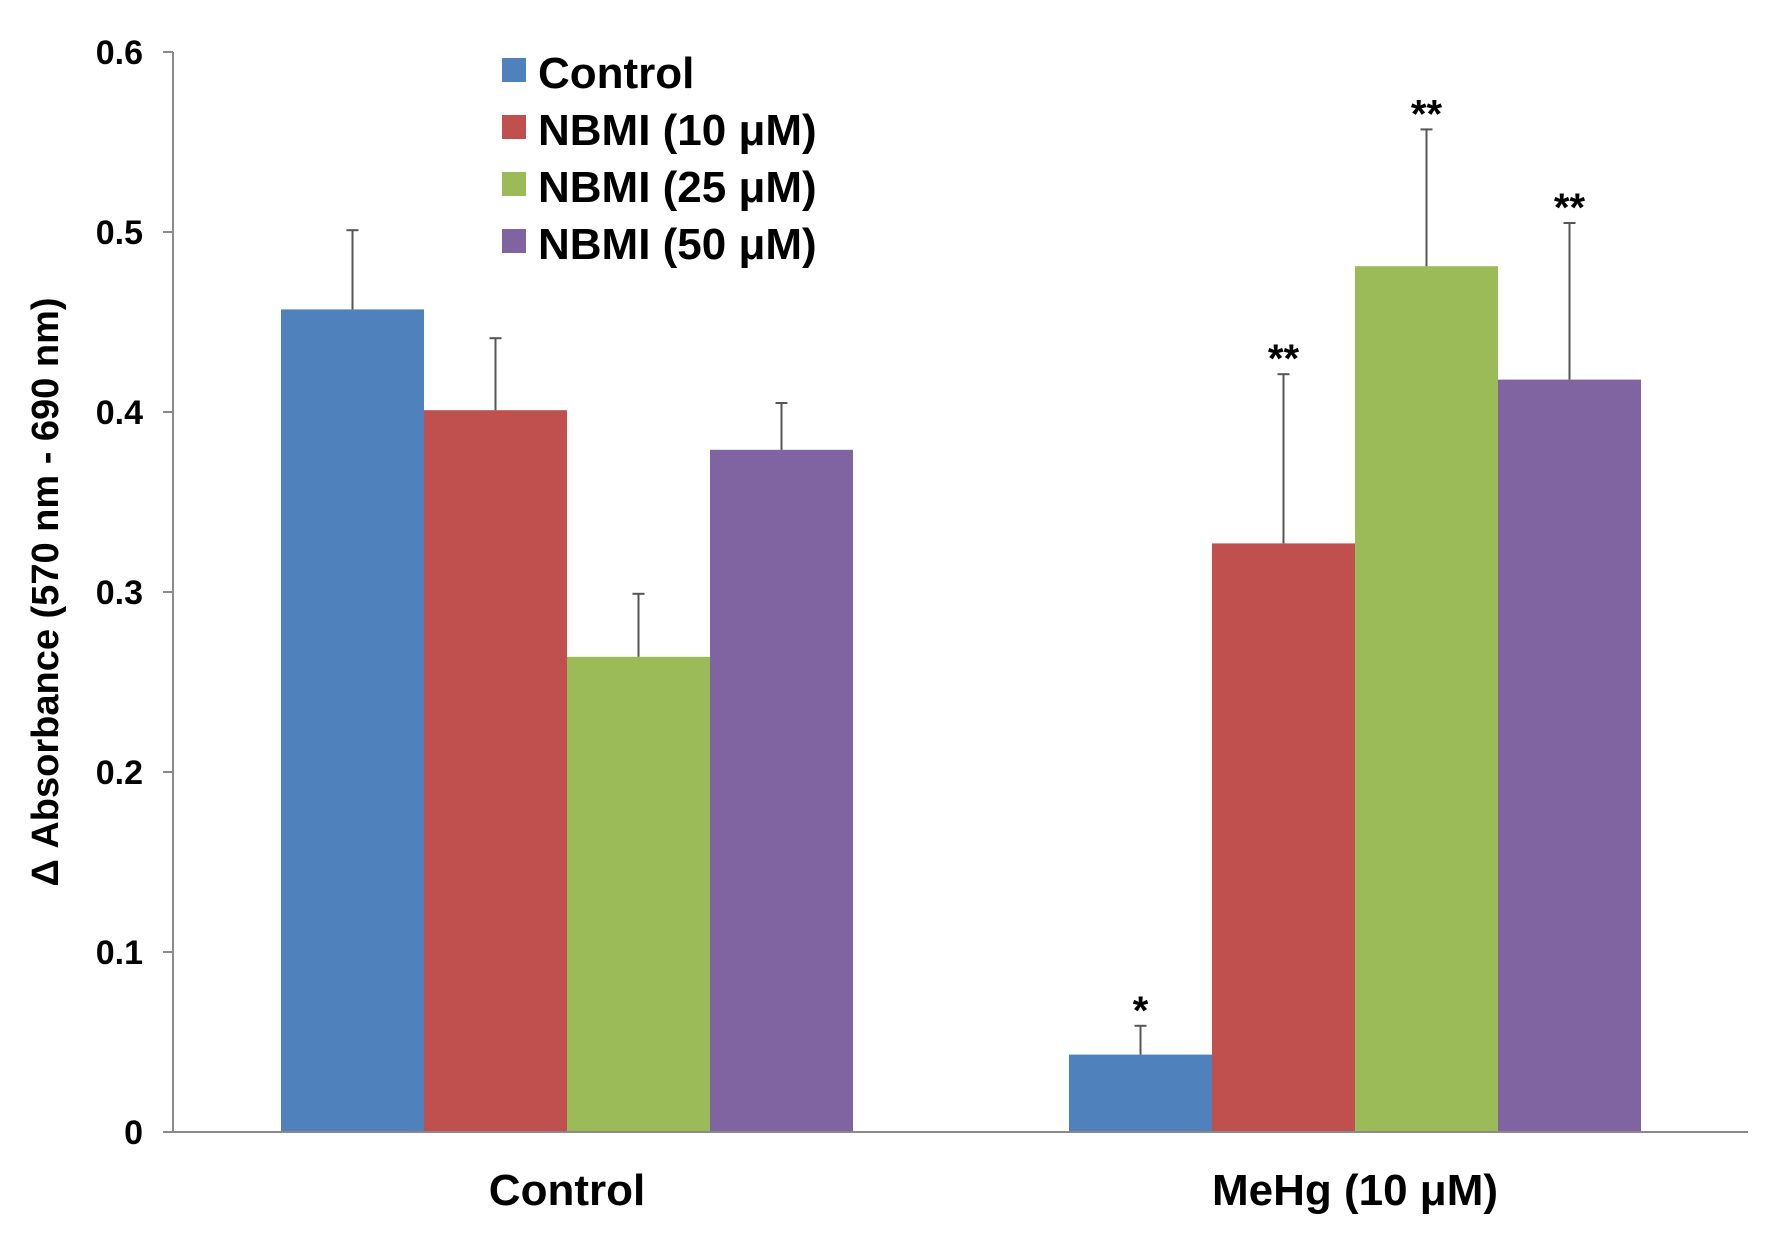  Describe the element at coordinates (1355, 1190) in the screenshot. I see `x-category-label: MeHg (10 μM)` at that location.